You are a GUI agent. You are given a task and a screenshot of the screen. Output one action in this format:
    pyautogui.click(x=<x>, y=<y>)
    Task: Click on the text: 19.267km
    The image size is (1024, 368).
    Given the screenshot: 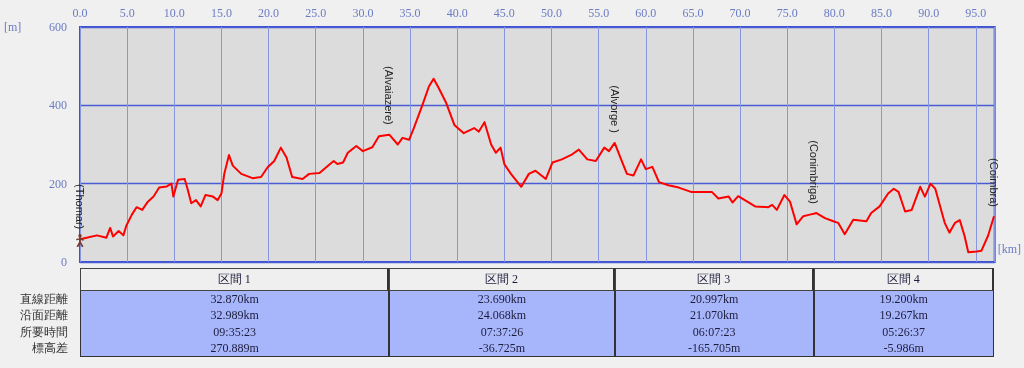 What is the action you would take?
    pyautogui.click(x=903, y=315)
    